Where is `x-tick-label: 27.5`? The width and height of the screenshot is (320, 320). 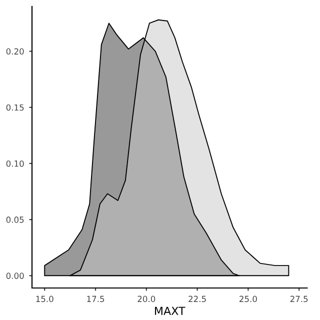
x-tick-label: 27.5 is located at coordinates (299, 299).